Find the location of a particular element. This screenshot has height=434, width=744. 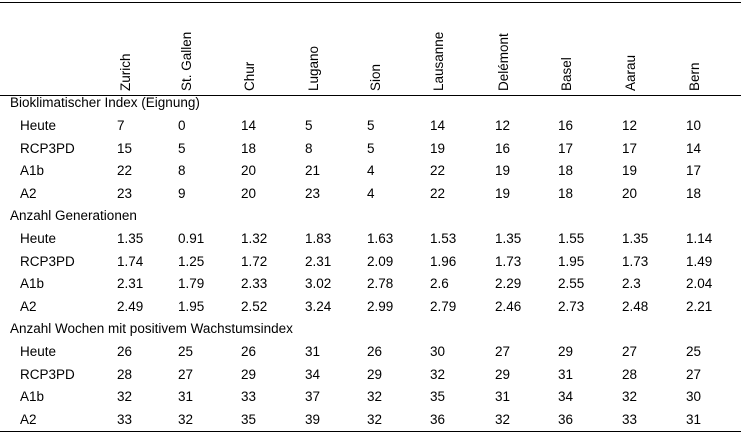

column-header: Chur is located at coordinates (252, 47).